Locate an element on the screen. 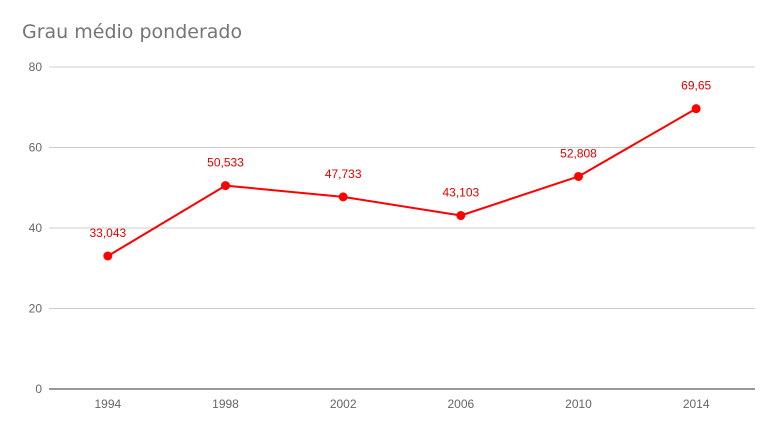  x-tick-label: 1994 is located at coordinates (107, 404).